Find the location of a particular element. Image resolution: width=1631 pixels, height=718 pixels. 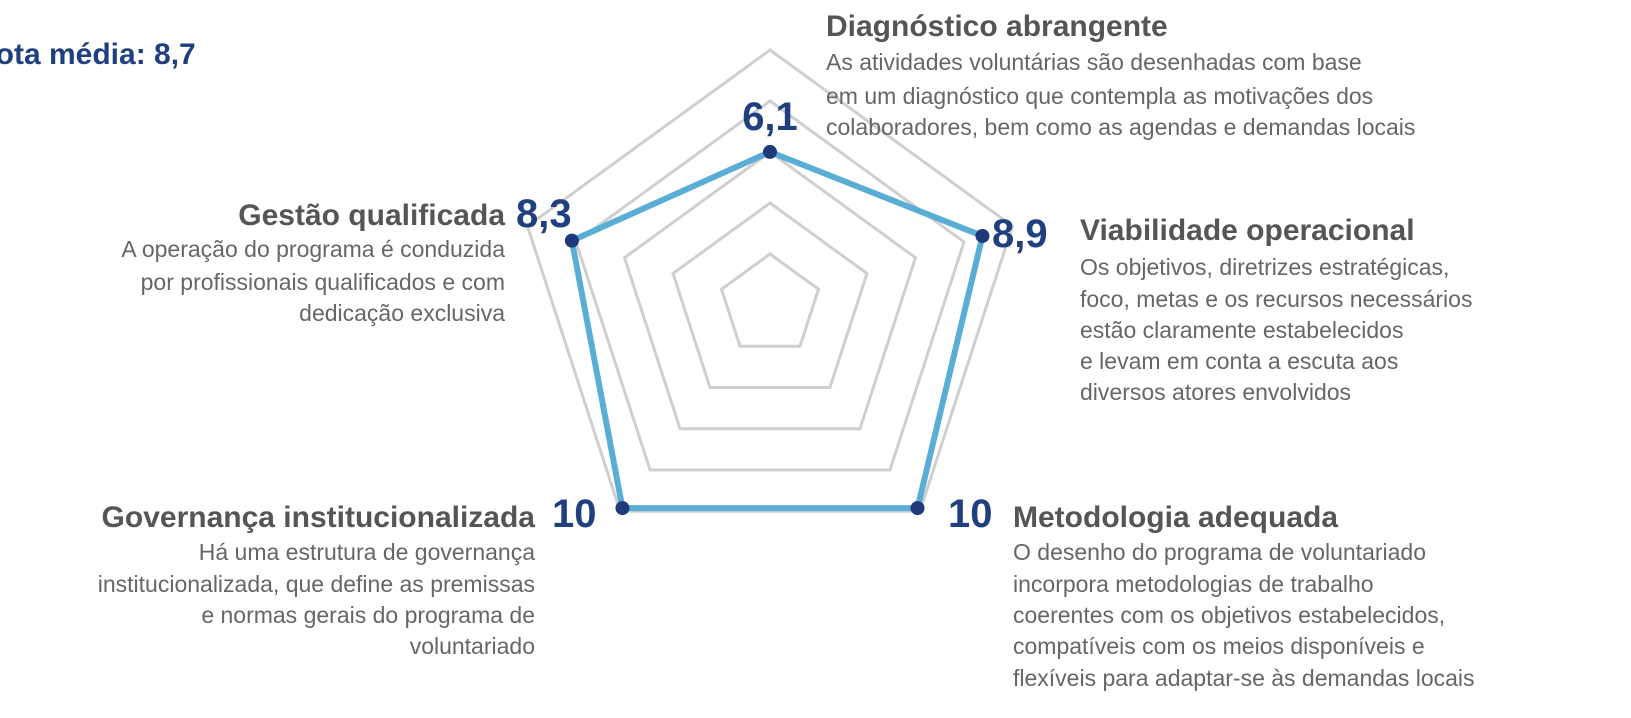

radar-line is located at coordinates (777, 330).